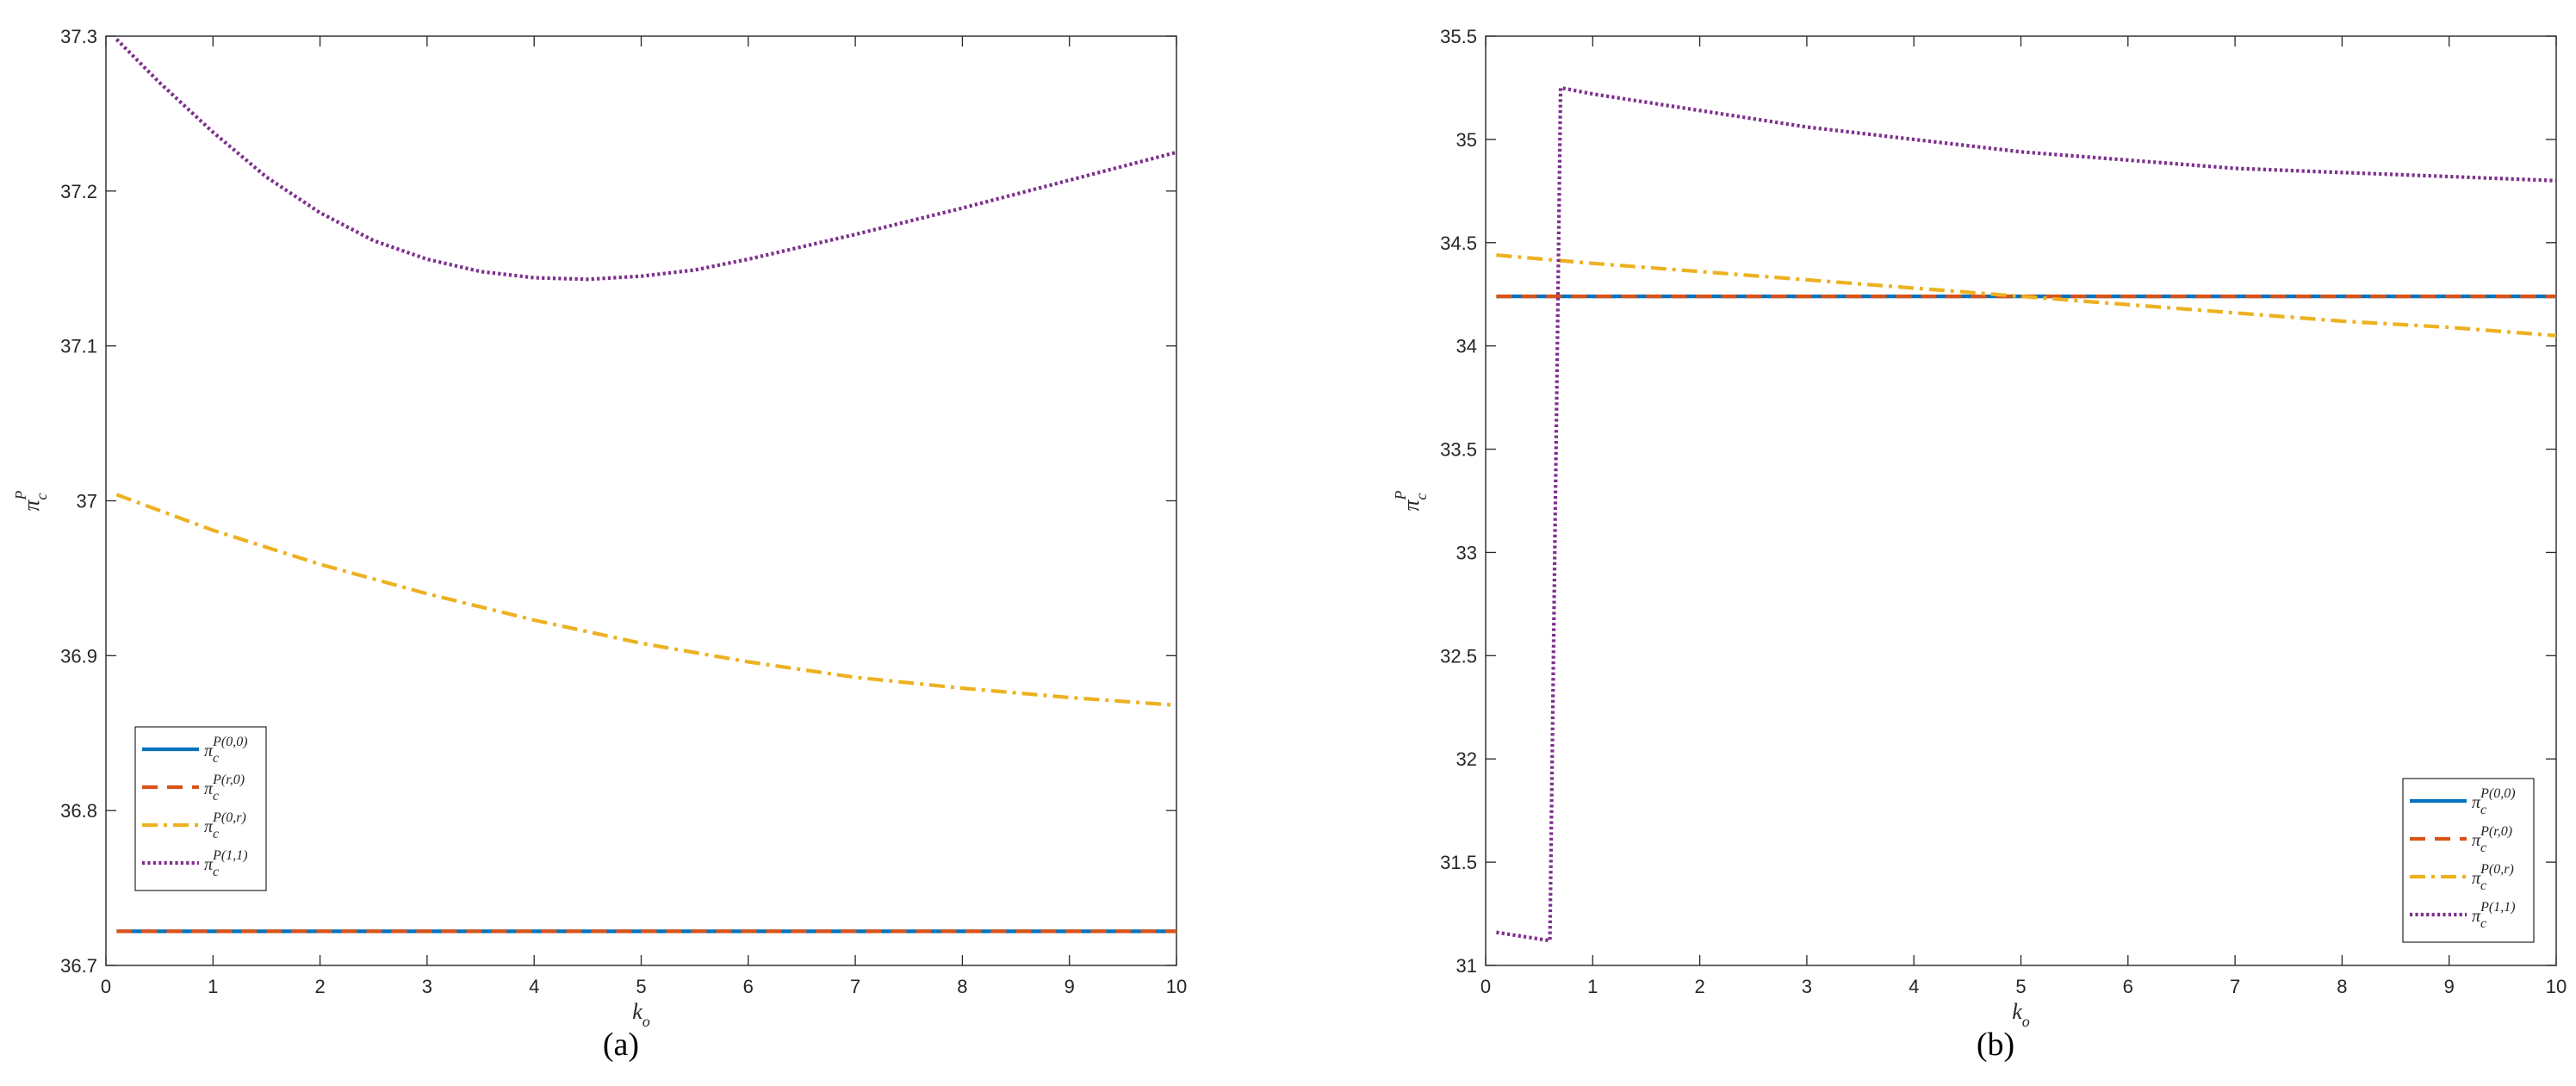 The image size is (2576, 1086). I want to click on y-tick-label: 34.5, so click(1458, 244).